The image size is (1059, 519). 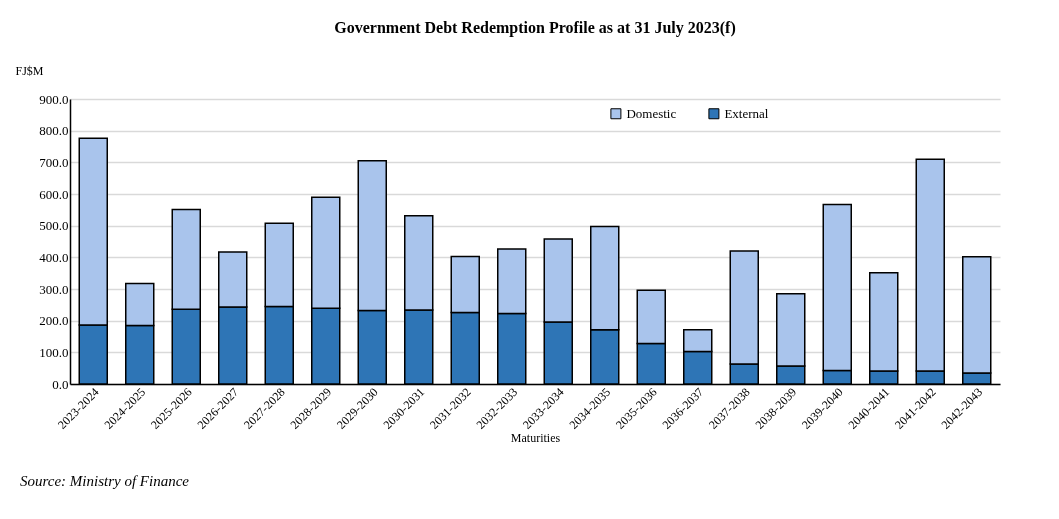 I want to click on legend-label: Domestic, so click(x=651, y=113).